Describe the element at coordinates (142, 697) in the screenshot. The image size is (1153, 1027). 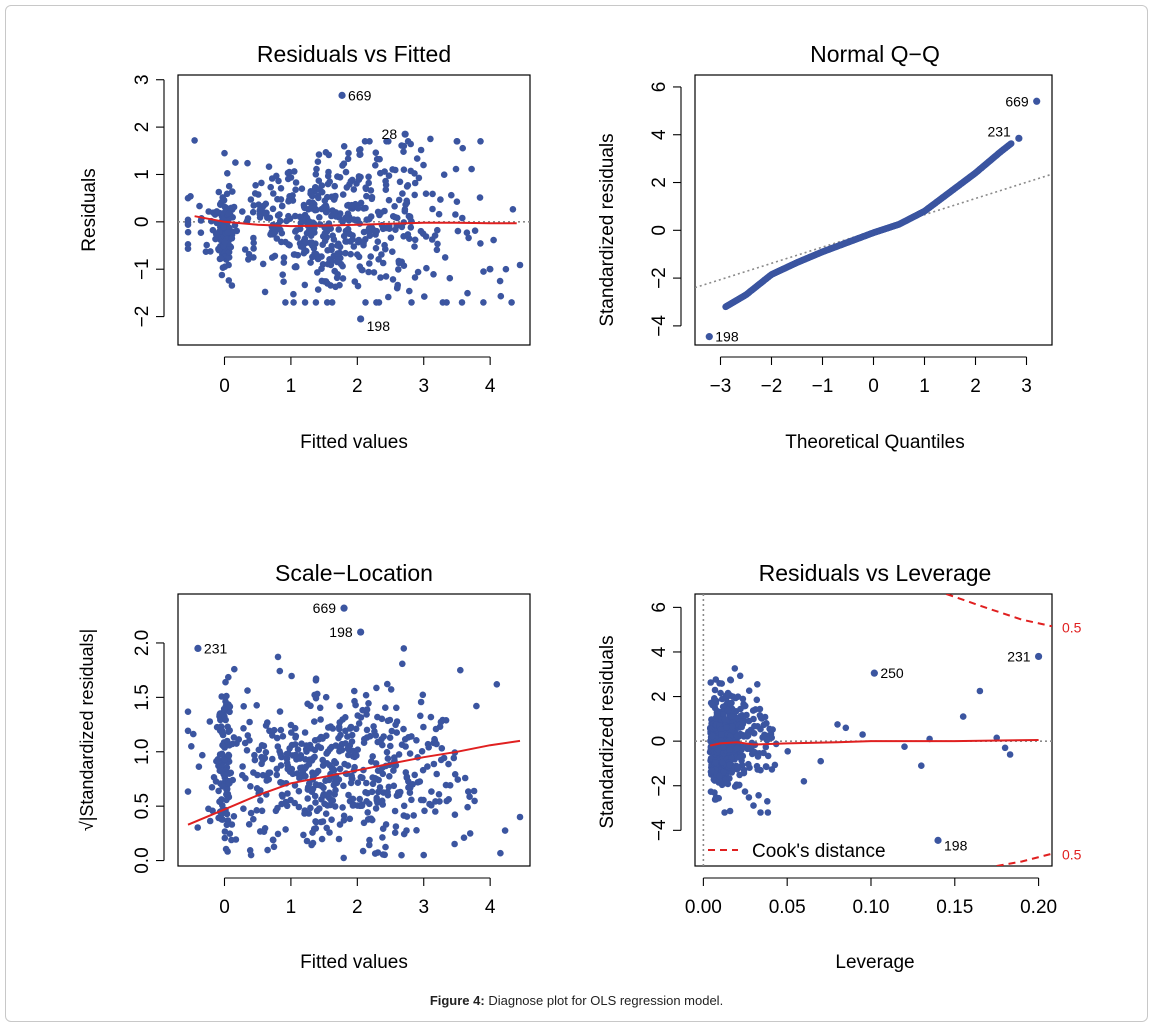
I see `y-tick-label: 1.5` at that location.